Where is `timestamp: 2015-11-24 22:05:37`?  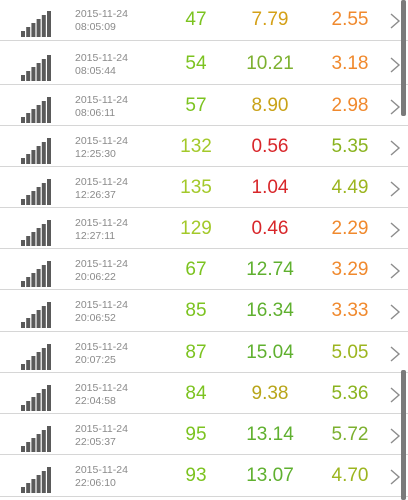
timestamp: 2015-11-24 22:05:37 is located at coordinates (101, 436).